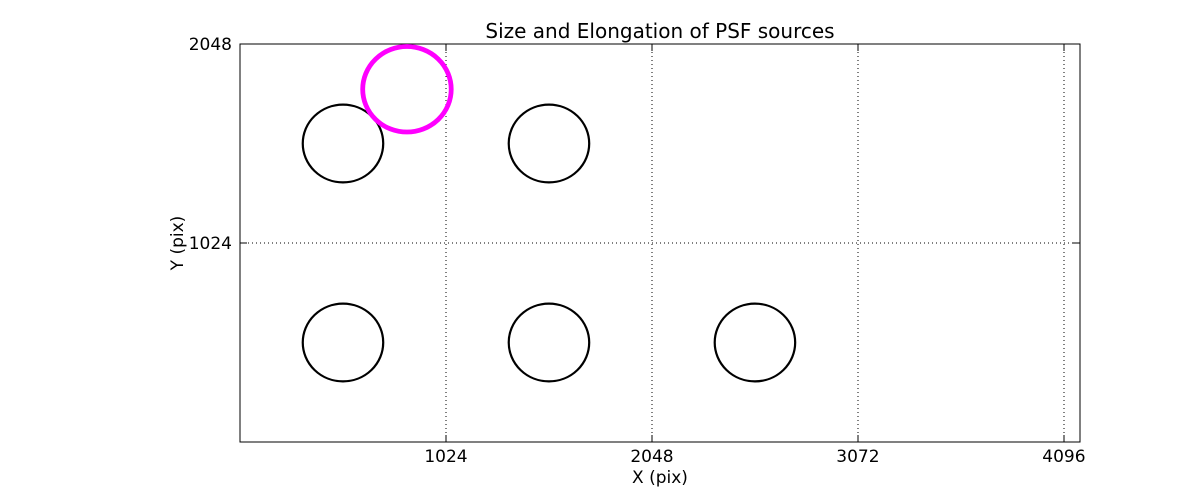 The width and height of the screenshot is (1200, 494). What do you see at coordinates (210, 45) in the screenshot?
I see `y-tick-label: 2048` at bounding box center [210, 45].